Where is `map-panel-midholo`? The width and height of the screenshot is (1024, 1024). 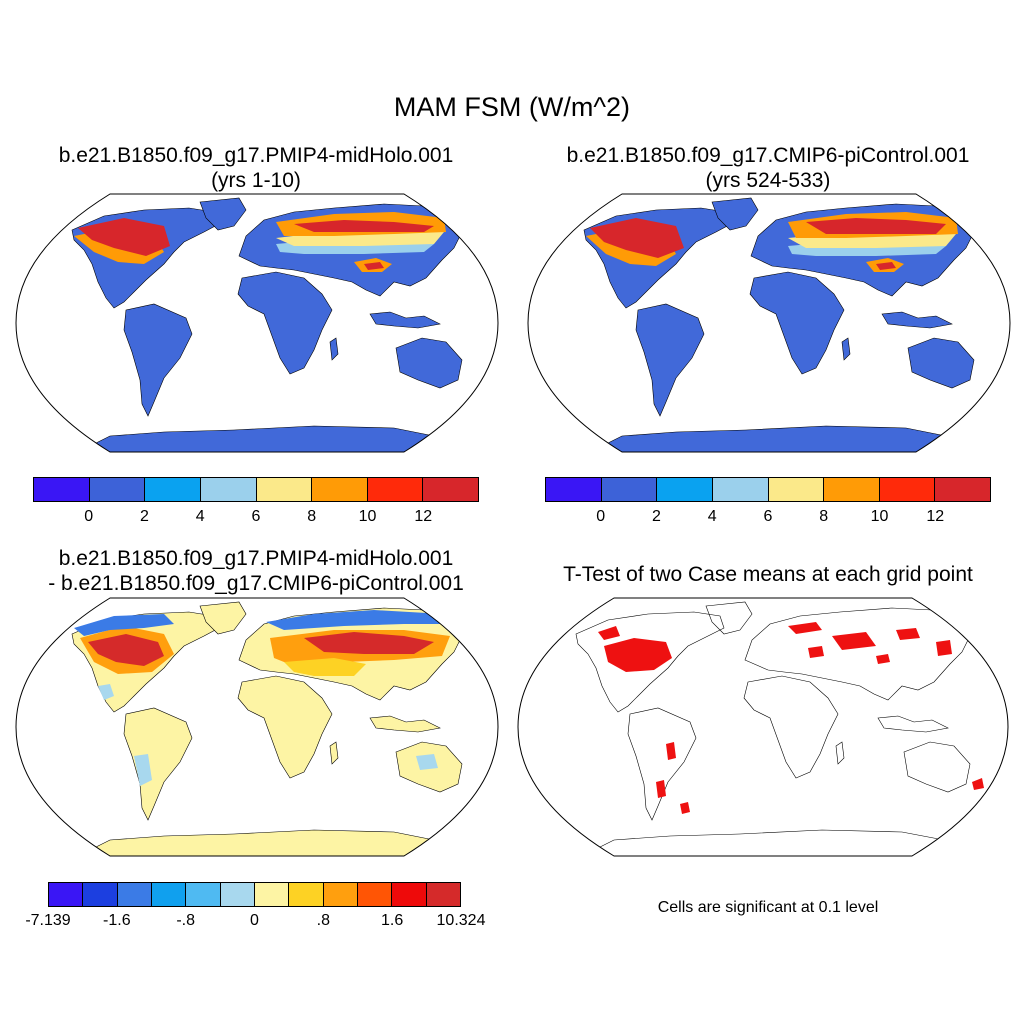
map-panel-midholo is located at coordinates (257, 323).